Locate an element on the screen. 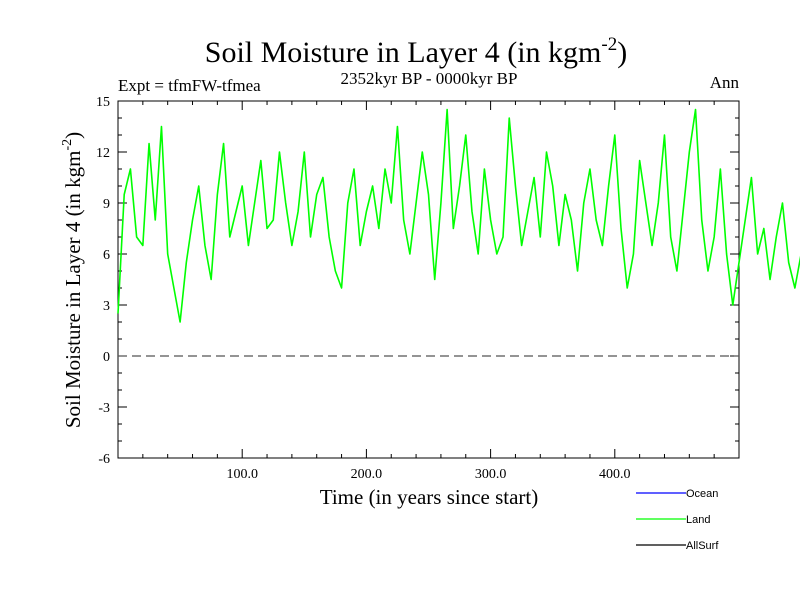 The height and width of the screenshot is (600, 800). chart-title: Soil Moisture in Layer 4 (in kgm-2) is located at coordinates (416, 51).